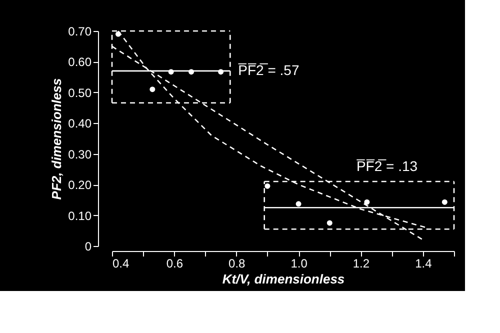  Describe the element at coordinates (121, 263) in the screenshot. I see `x-tick-label: 0.4` at that location.